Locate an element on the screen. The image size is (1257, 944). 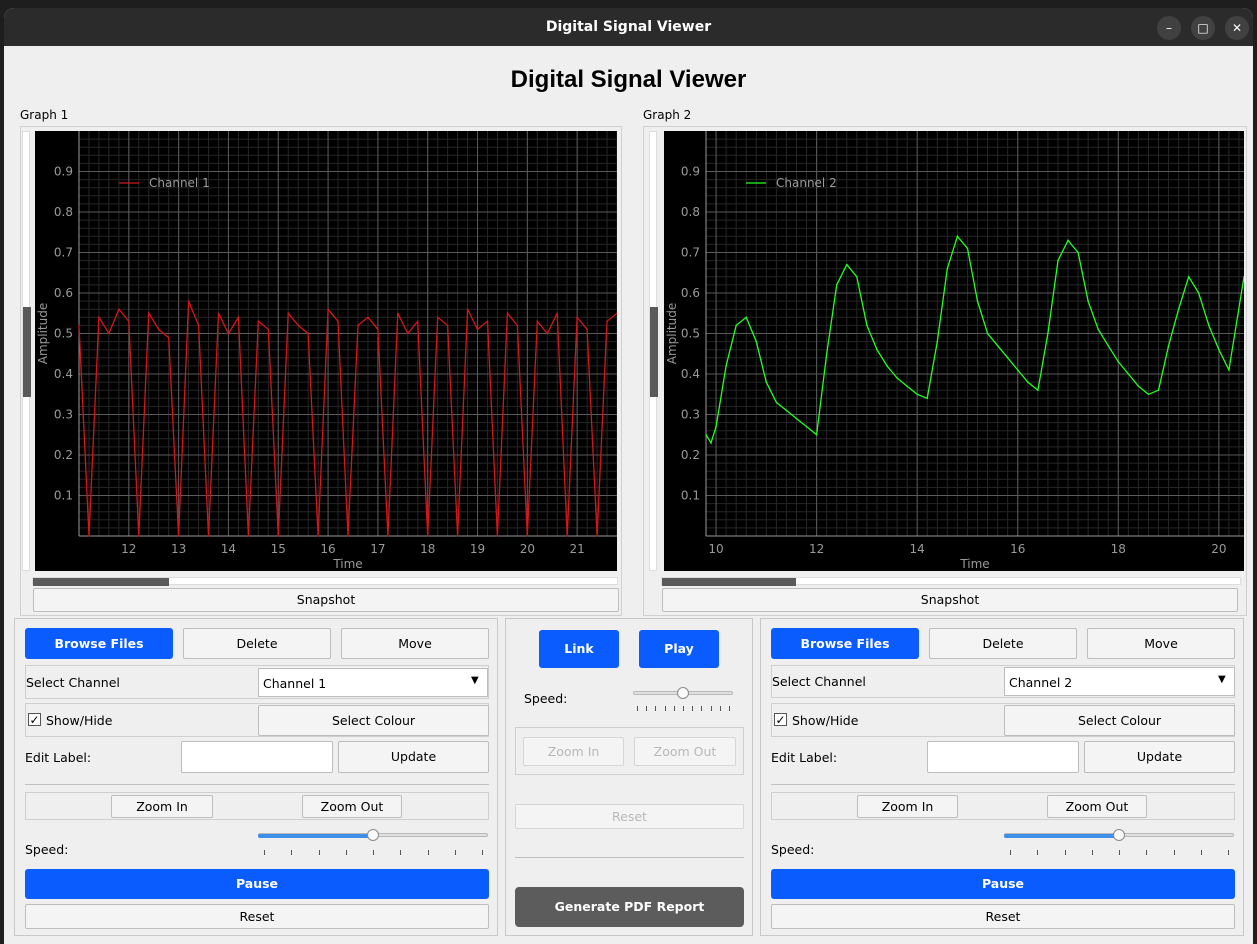
x-tick-label: 21 is located at coordinates (577, 549).